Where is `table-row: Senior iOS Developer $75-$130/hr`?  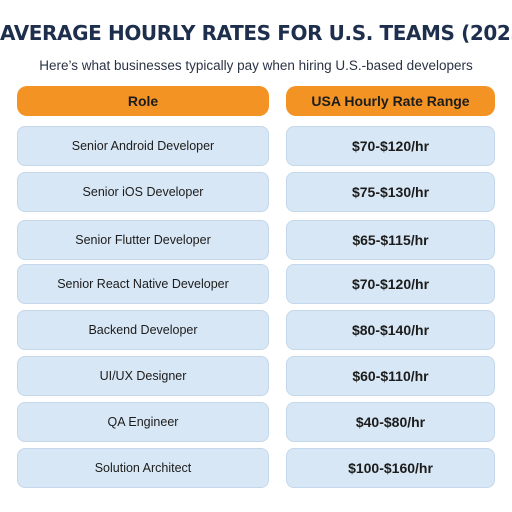 table-row: Senior iOS Developer $75-$130/hr is located at coordinates (256, 192).